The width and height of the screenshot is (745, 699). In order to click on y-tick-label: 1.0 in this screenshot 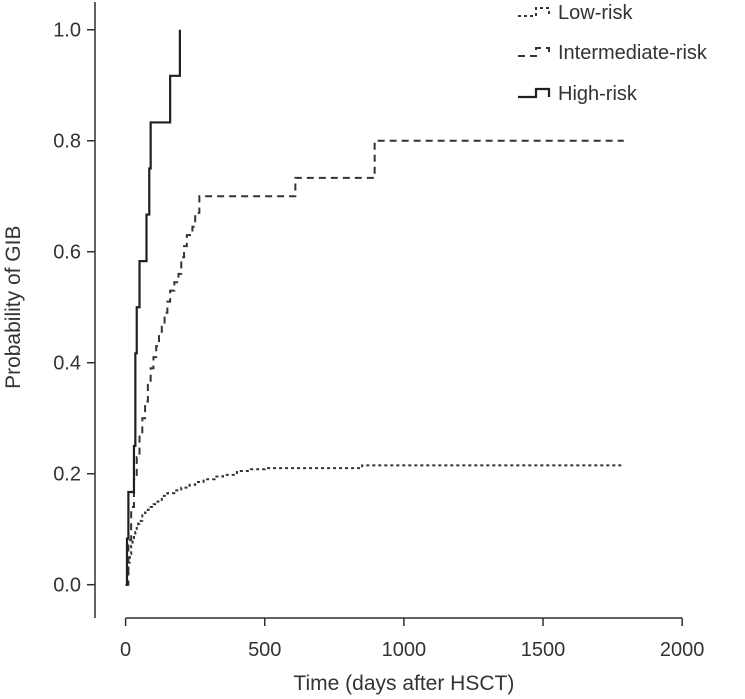, I will do `click(67, 31)`.